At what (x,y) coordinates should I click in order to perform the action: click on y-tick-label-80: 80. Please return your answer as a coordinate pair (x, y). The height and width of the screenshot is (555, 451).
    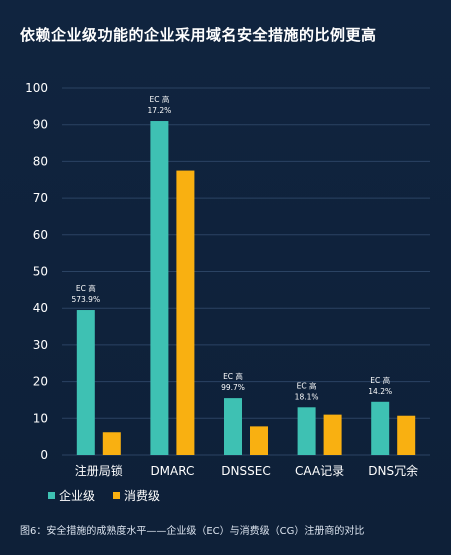
    Looking at the image, I should click on (40, 161).